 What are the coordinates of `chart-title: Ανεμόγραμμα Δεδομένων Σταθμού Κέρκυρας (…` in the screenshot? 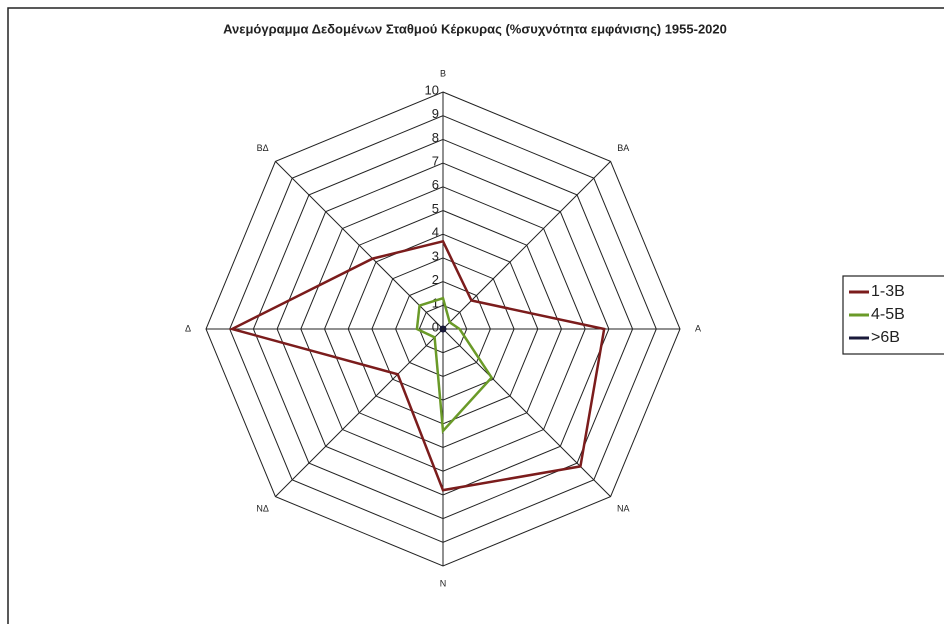 It's located at (475, 28).